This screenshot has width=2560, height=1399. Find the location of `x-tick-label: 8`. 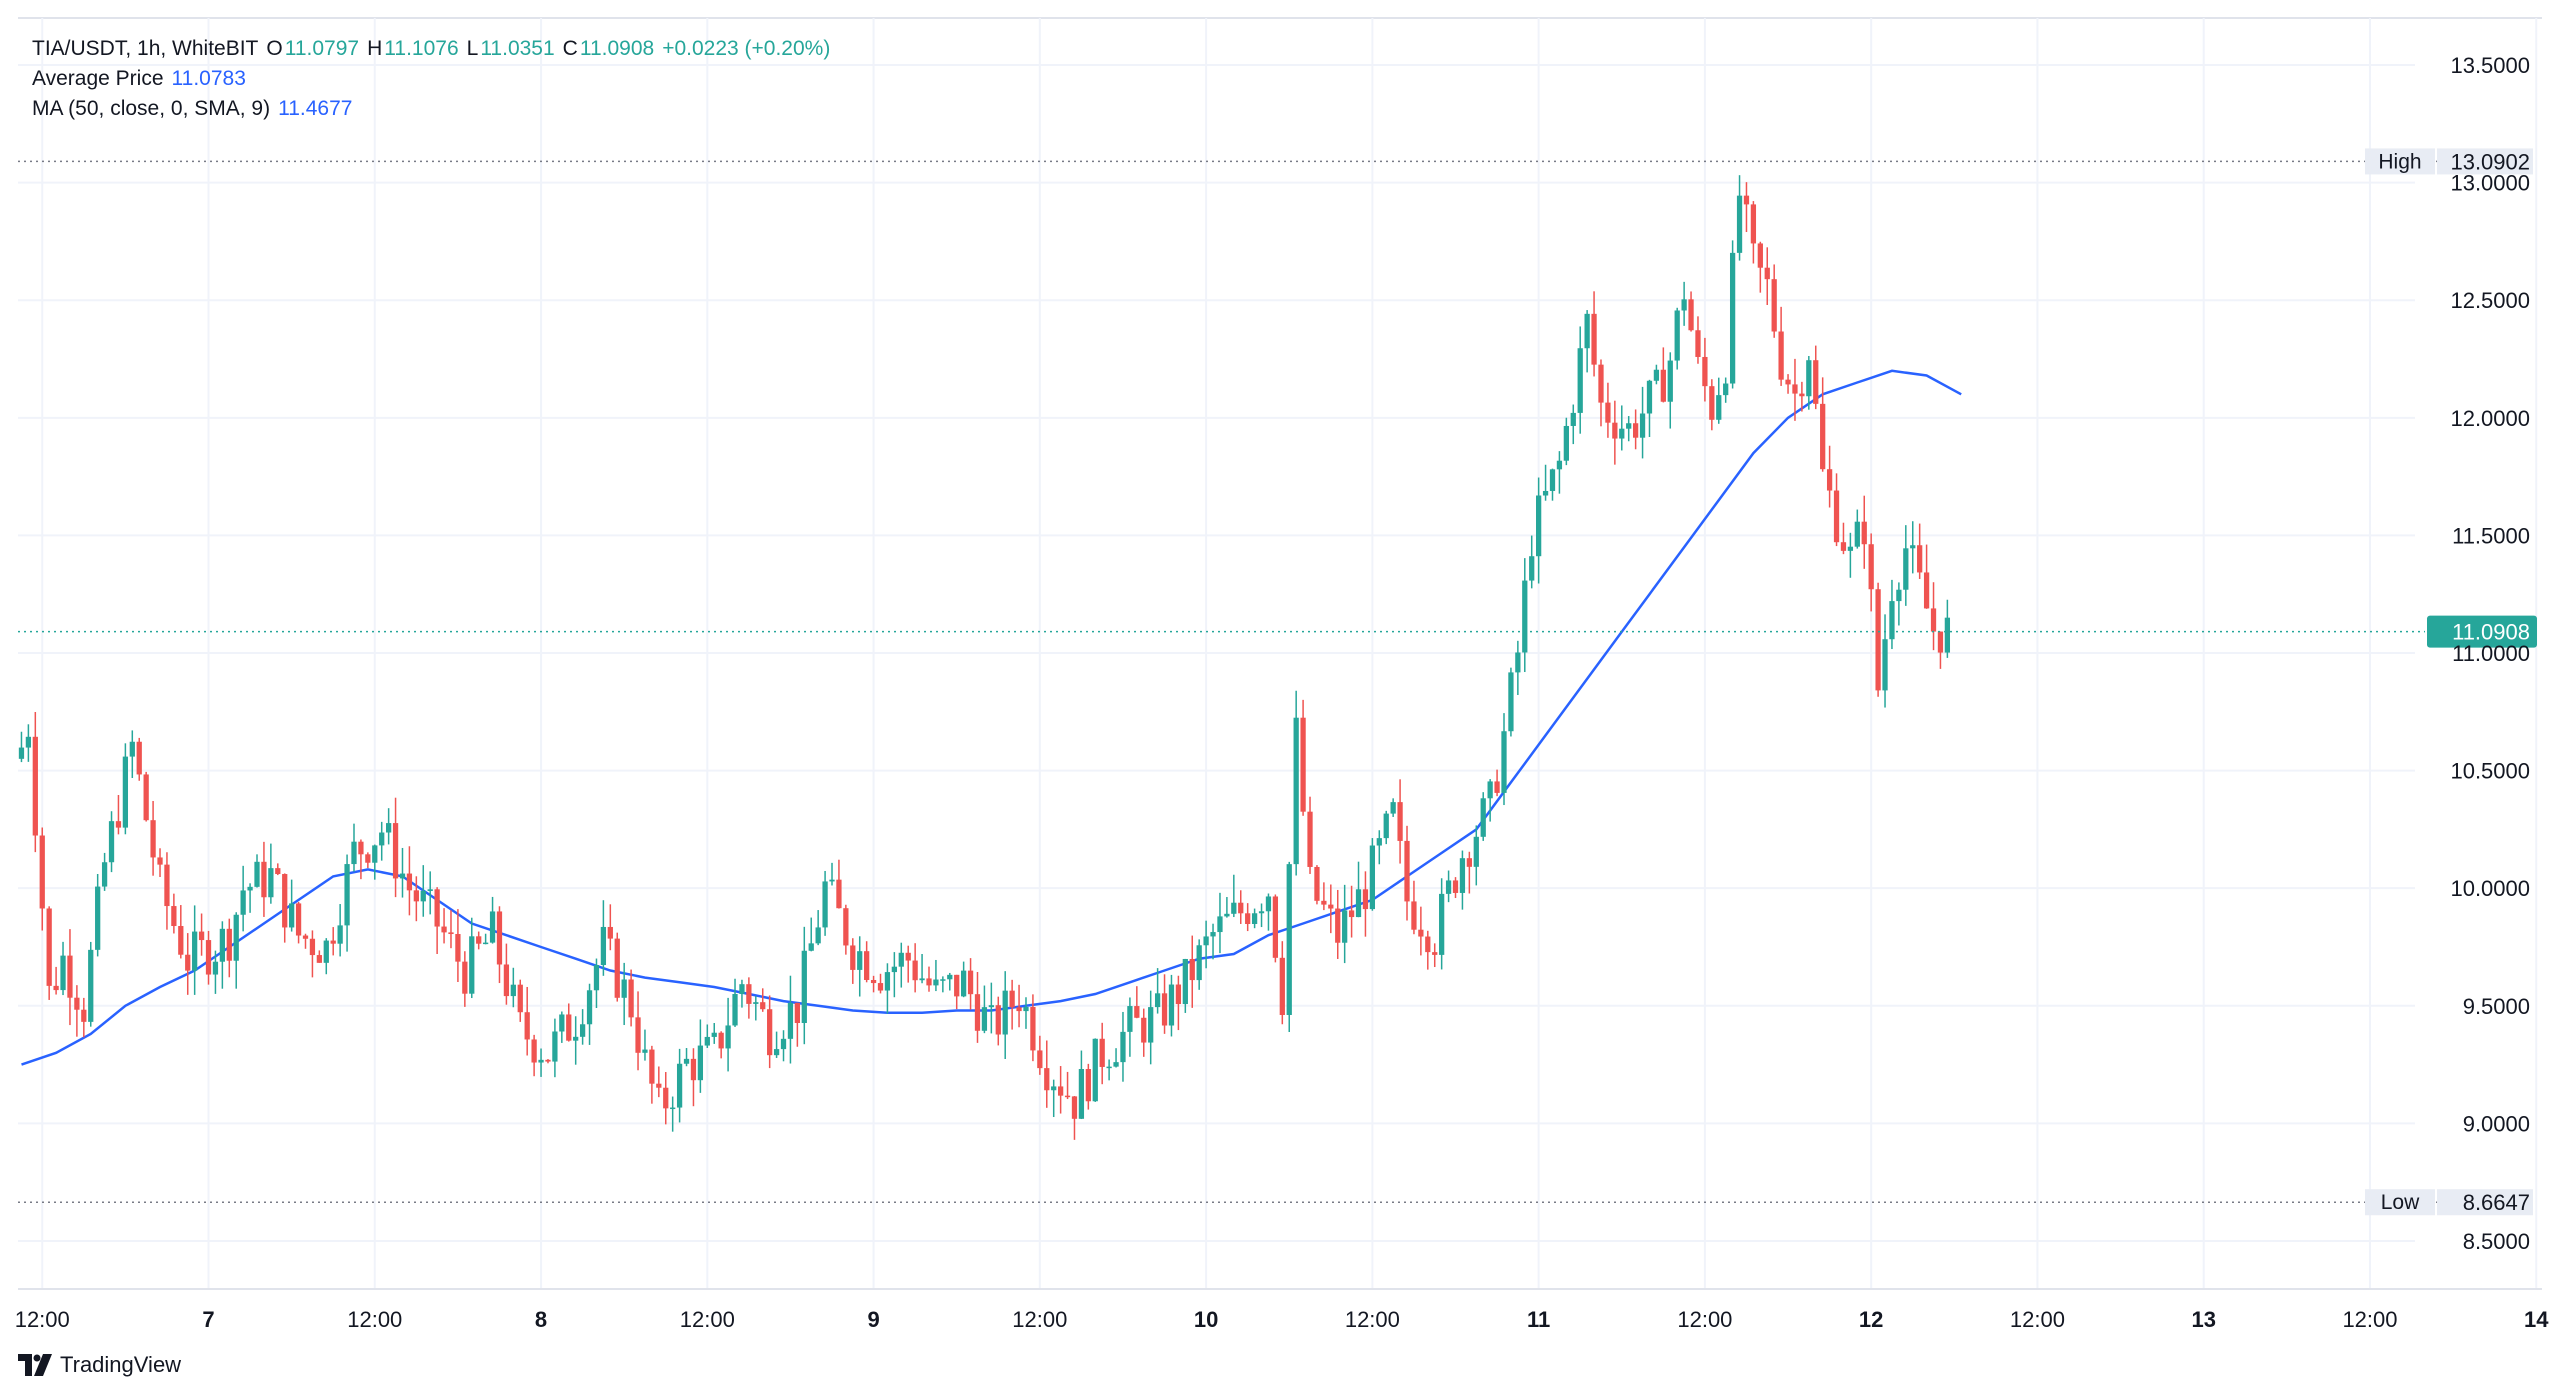

x-tick-label: 8 is located at coordinates (541, 1319).